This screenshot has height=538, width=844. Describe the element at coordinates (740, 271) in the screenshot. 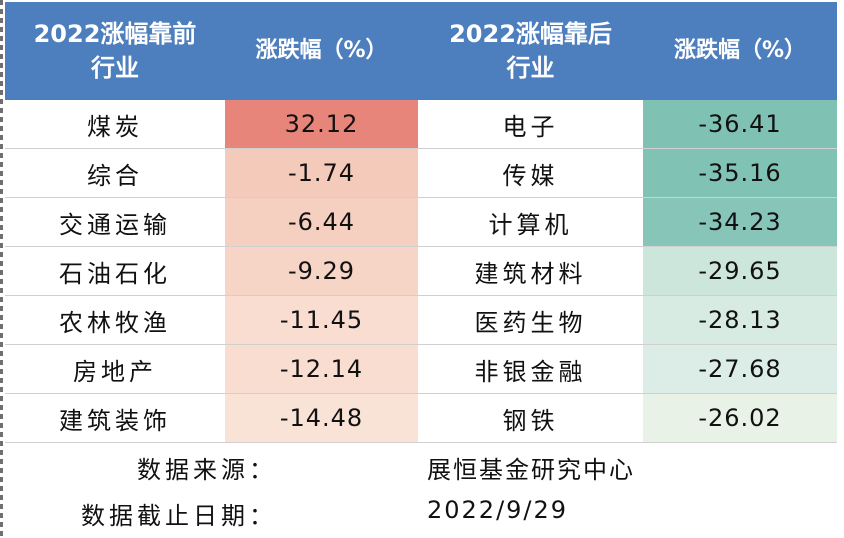

I see `bottom-value-cell: -29.65` at that location.